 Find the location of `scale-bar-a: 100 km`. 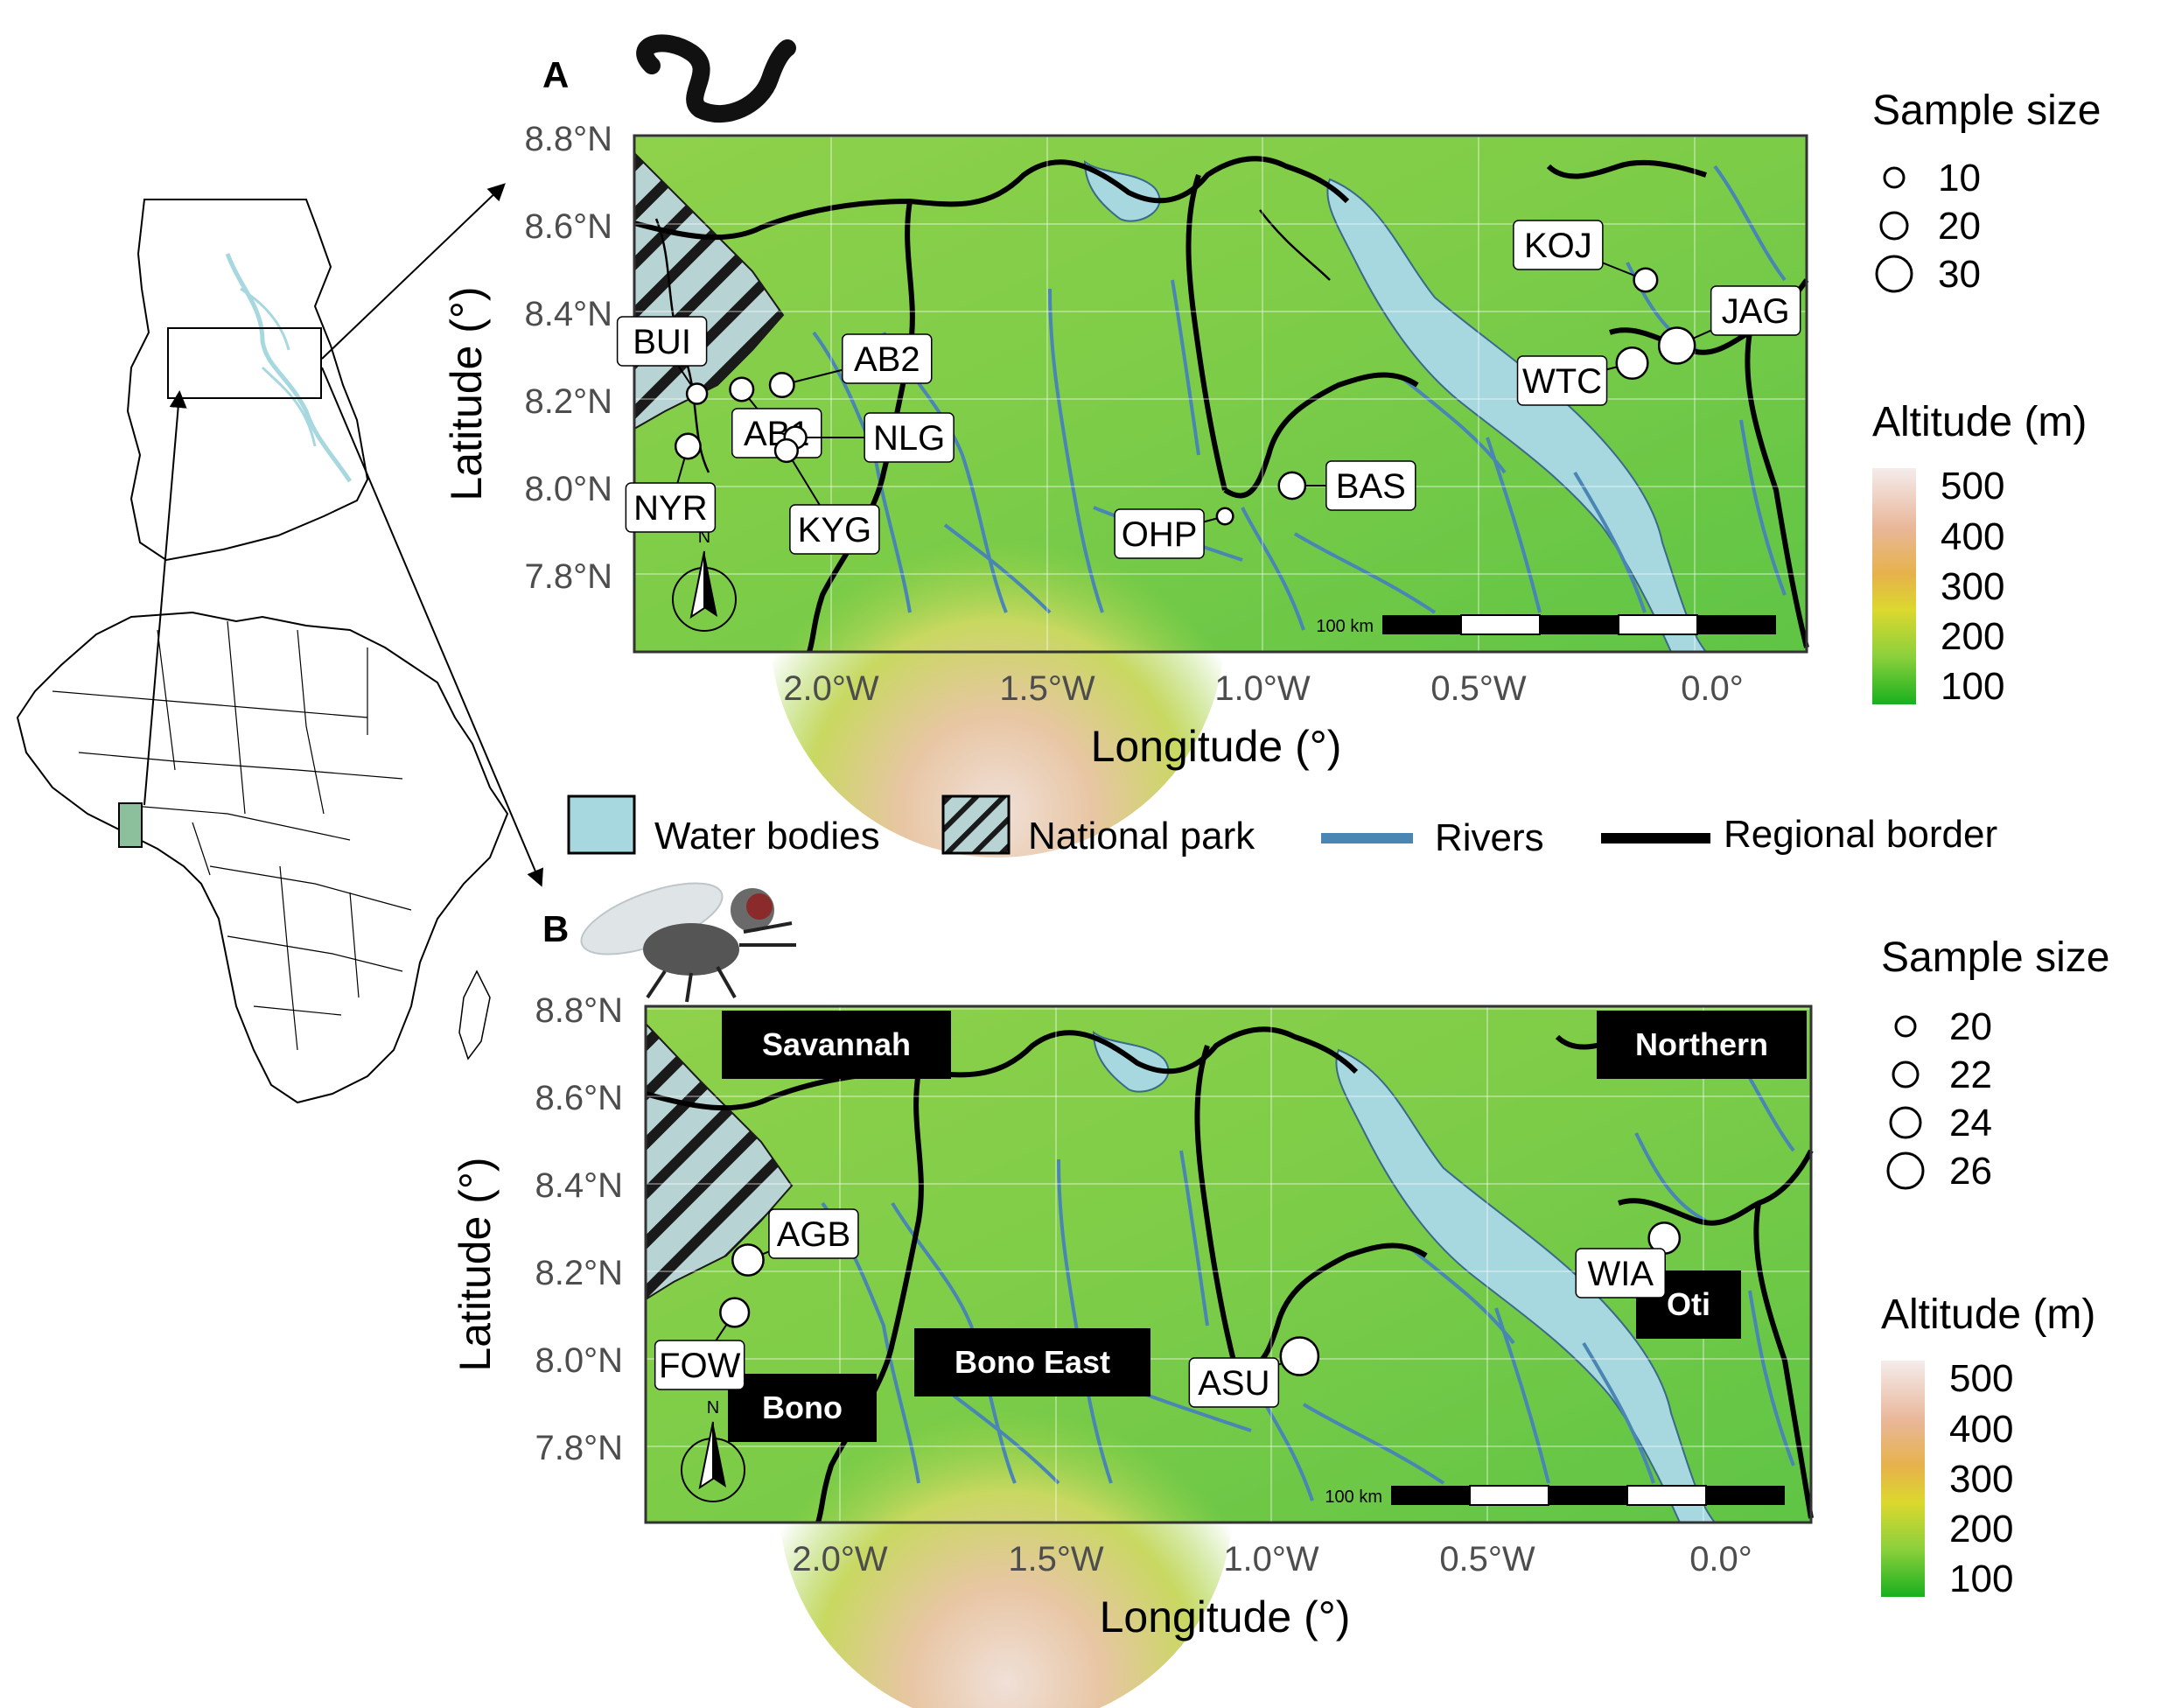

scale-bar-a: 100 km is located at coordinates (1546, 625).